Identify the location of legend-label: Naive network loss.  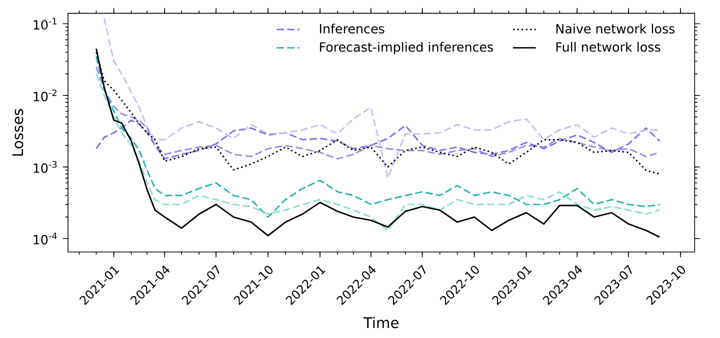
(615, 29).